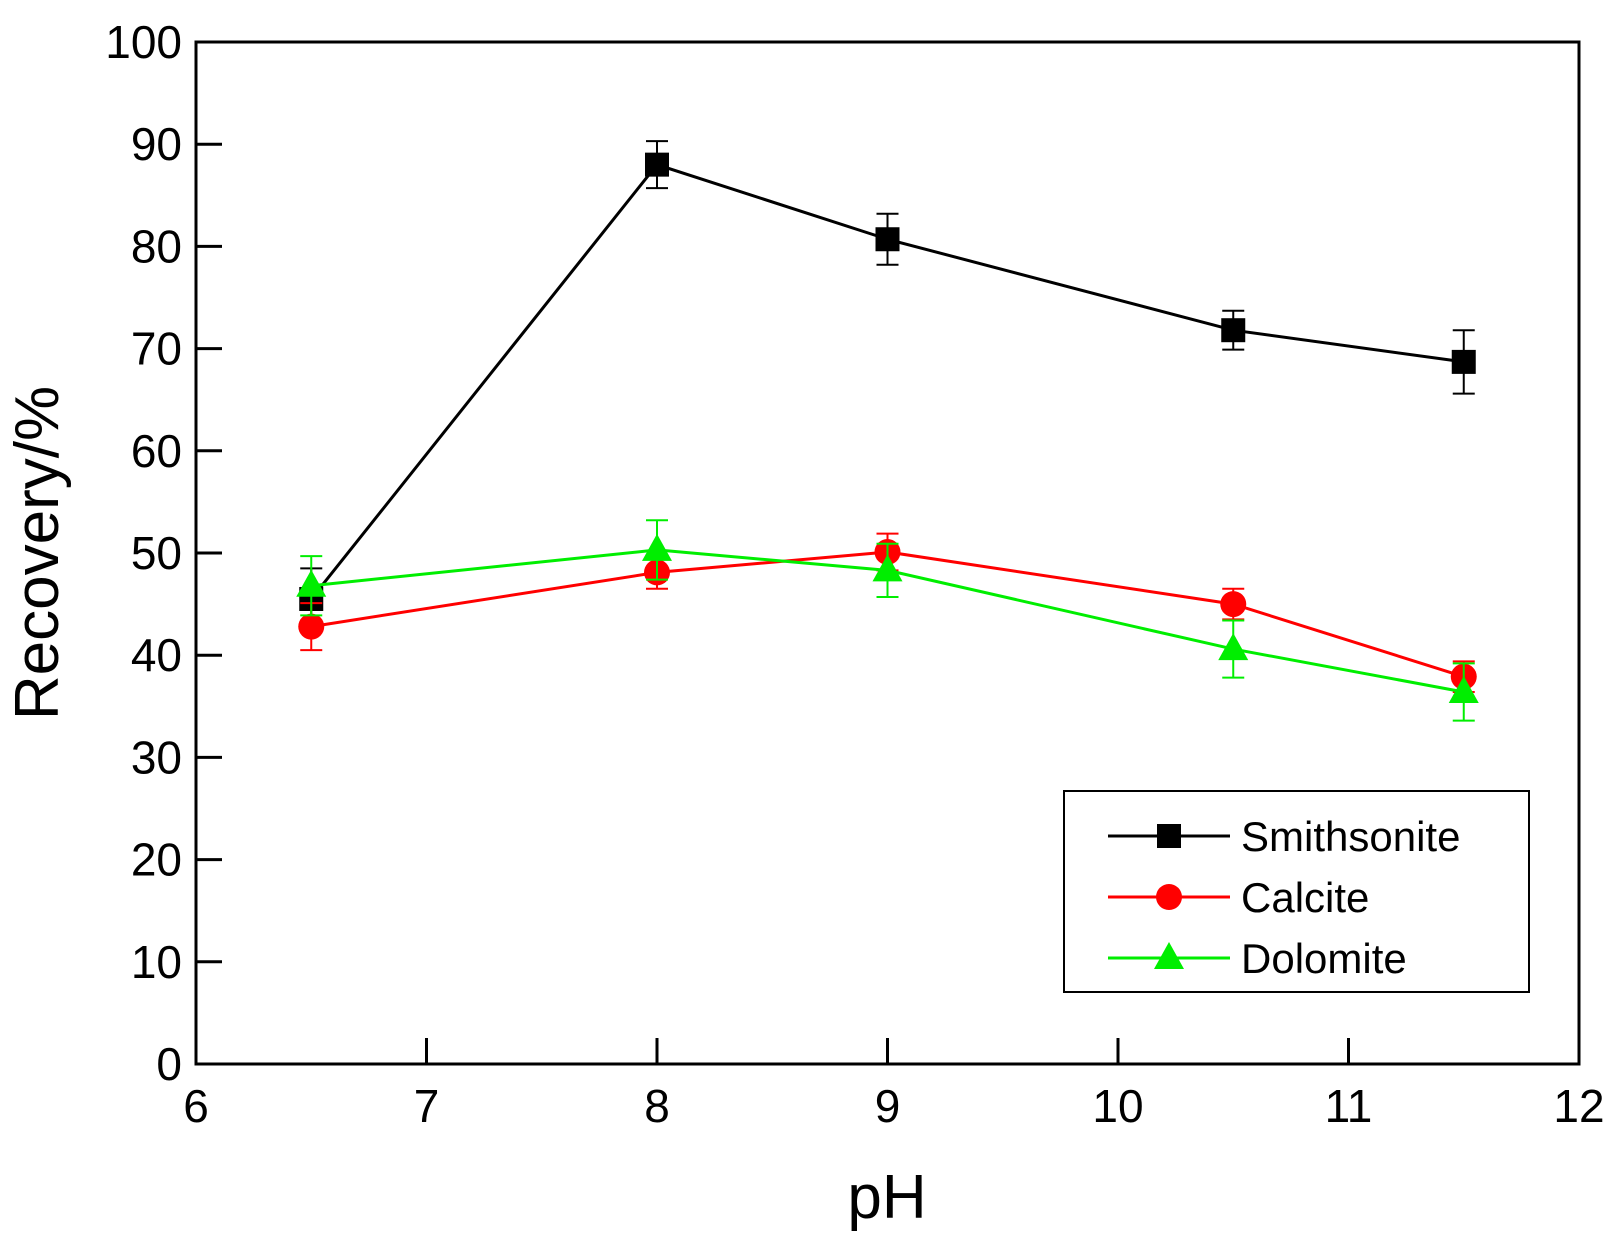  I want to click on x-tick-label: 9, so click(888, 1106).